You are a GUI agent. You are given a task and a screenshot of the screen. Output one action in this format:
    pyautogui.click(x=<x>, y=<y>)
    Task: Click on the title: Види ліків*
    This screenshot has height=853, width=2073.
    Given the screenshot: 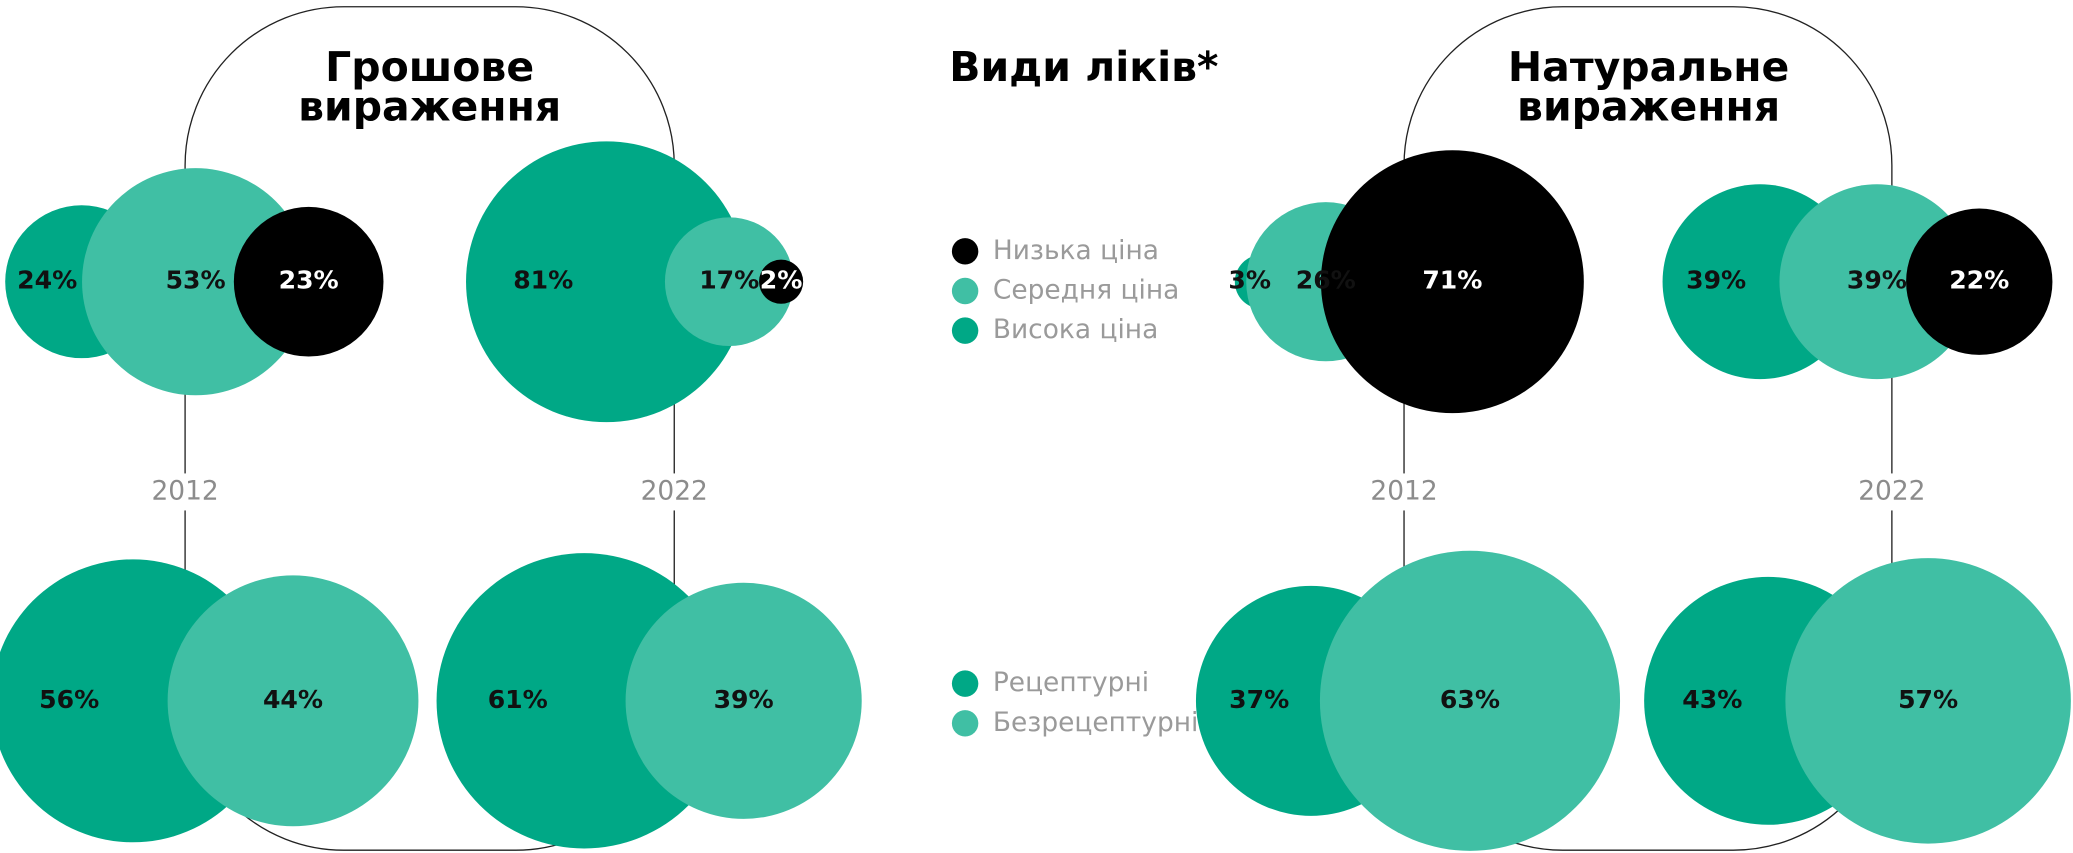 What is the action you would take?
    pyautogui.click(x=1083, y=67)
    